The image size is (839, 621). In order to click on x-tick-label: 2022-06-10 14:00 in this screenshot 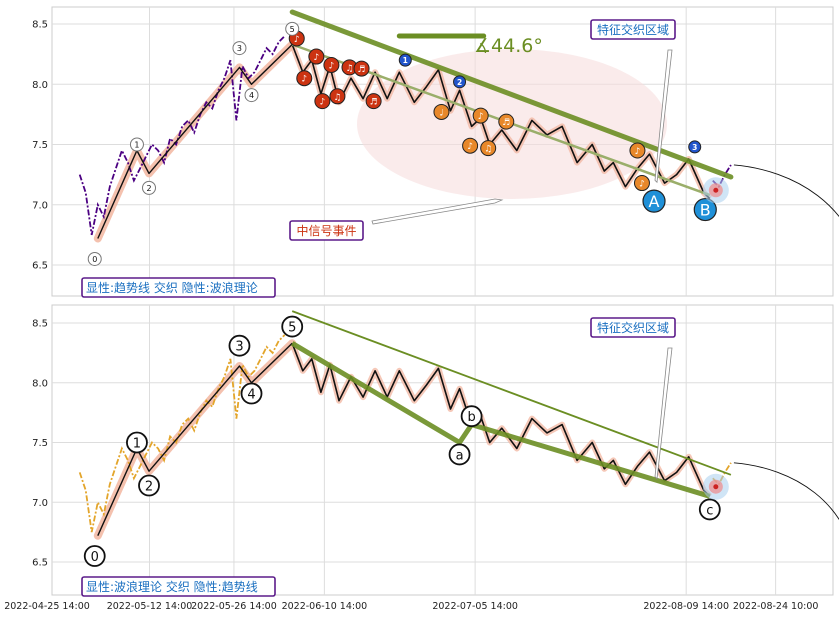, I will do `click(325, 606)`.